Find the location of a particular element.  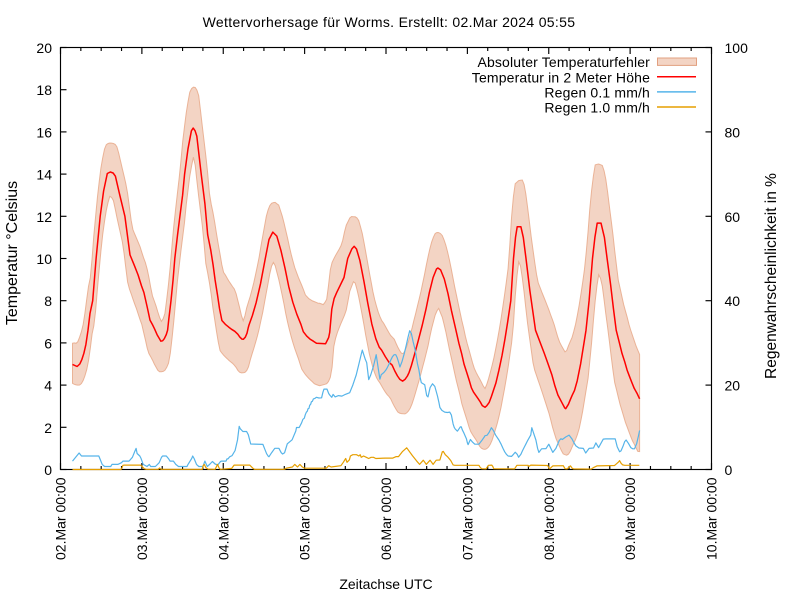

svg-text: 60 is located at coordinates (733, 217).